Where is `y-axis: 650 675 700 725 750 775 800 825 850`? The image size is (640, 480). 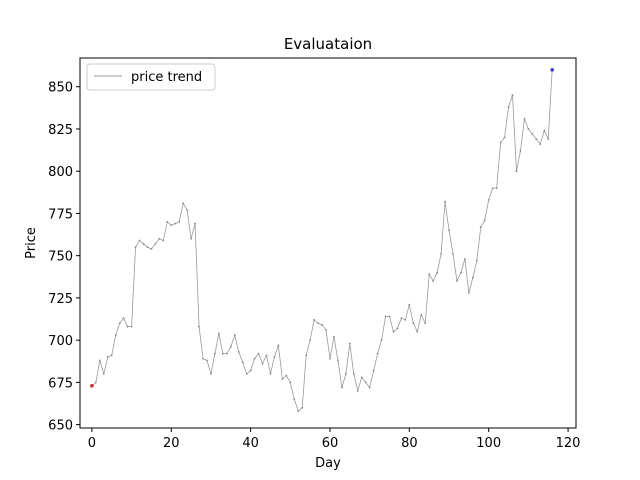 y-axis: 650 675 700 725 750 775 800 825 850 is located at coordinates (64, 257).